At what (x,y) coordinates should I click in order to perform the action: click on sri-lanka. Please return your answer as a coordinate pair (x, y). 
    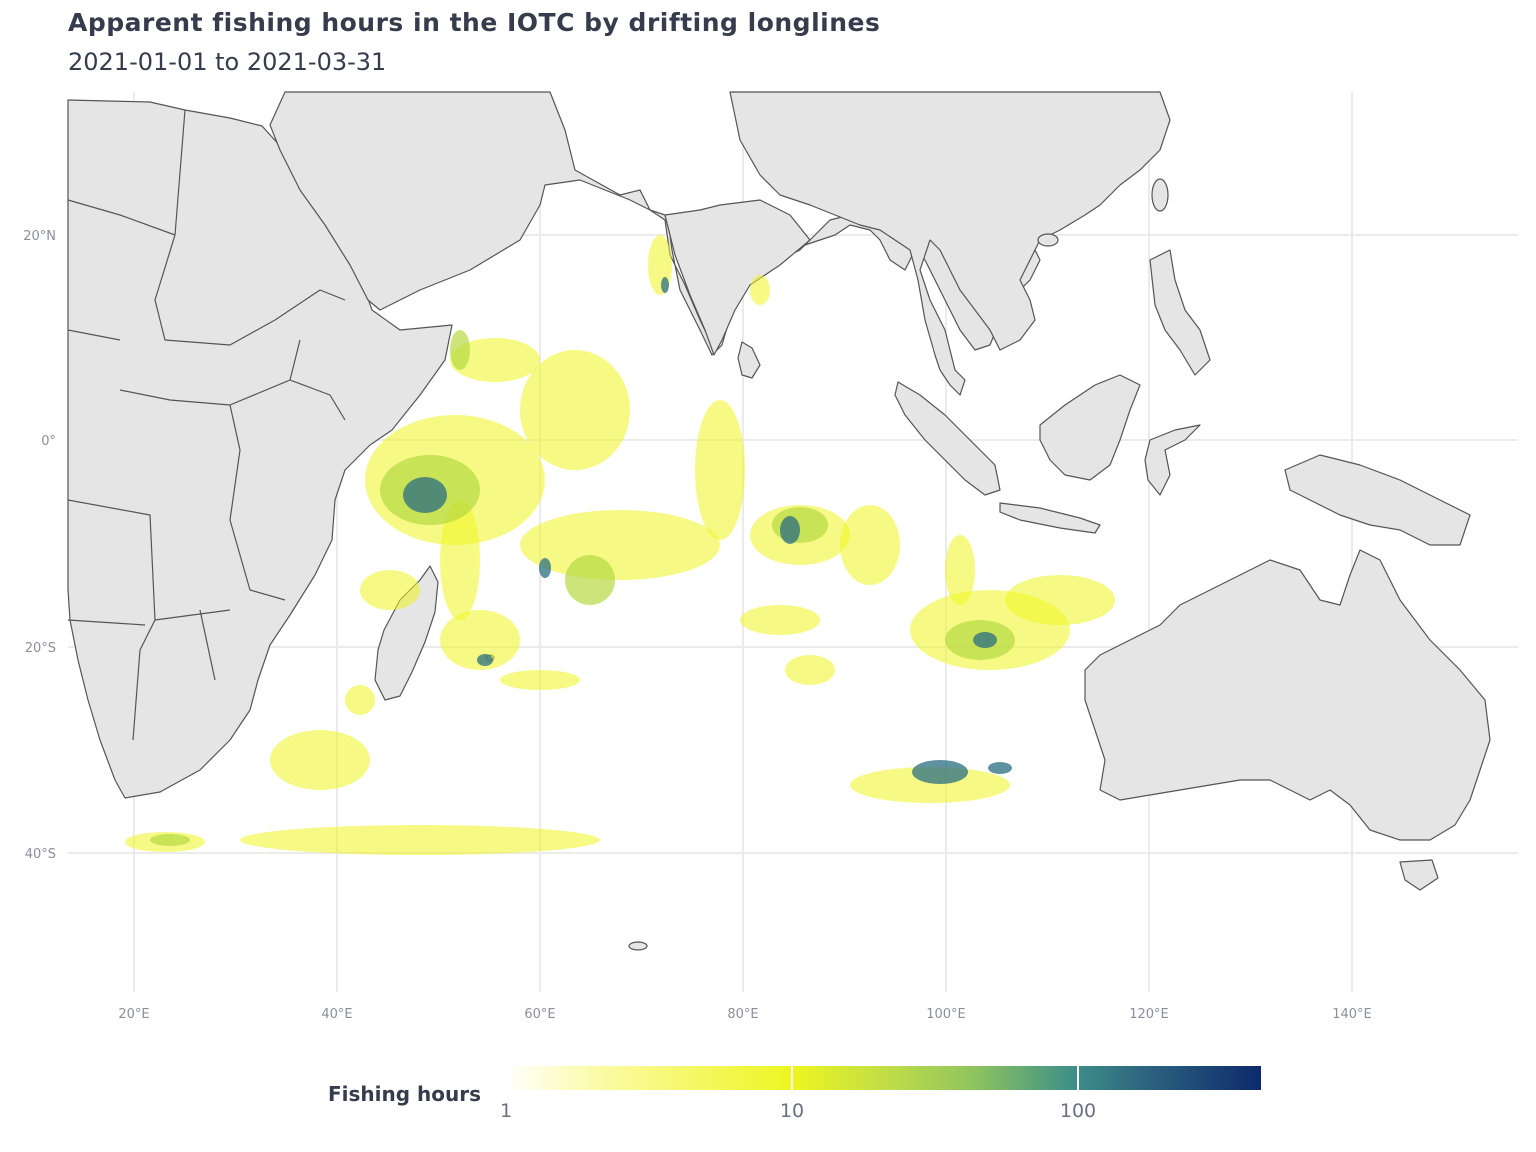
    Looking at the image, I should click on (749, 360).